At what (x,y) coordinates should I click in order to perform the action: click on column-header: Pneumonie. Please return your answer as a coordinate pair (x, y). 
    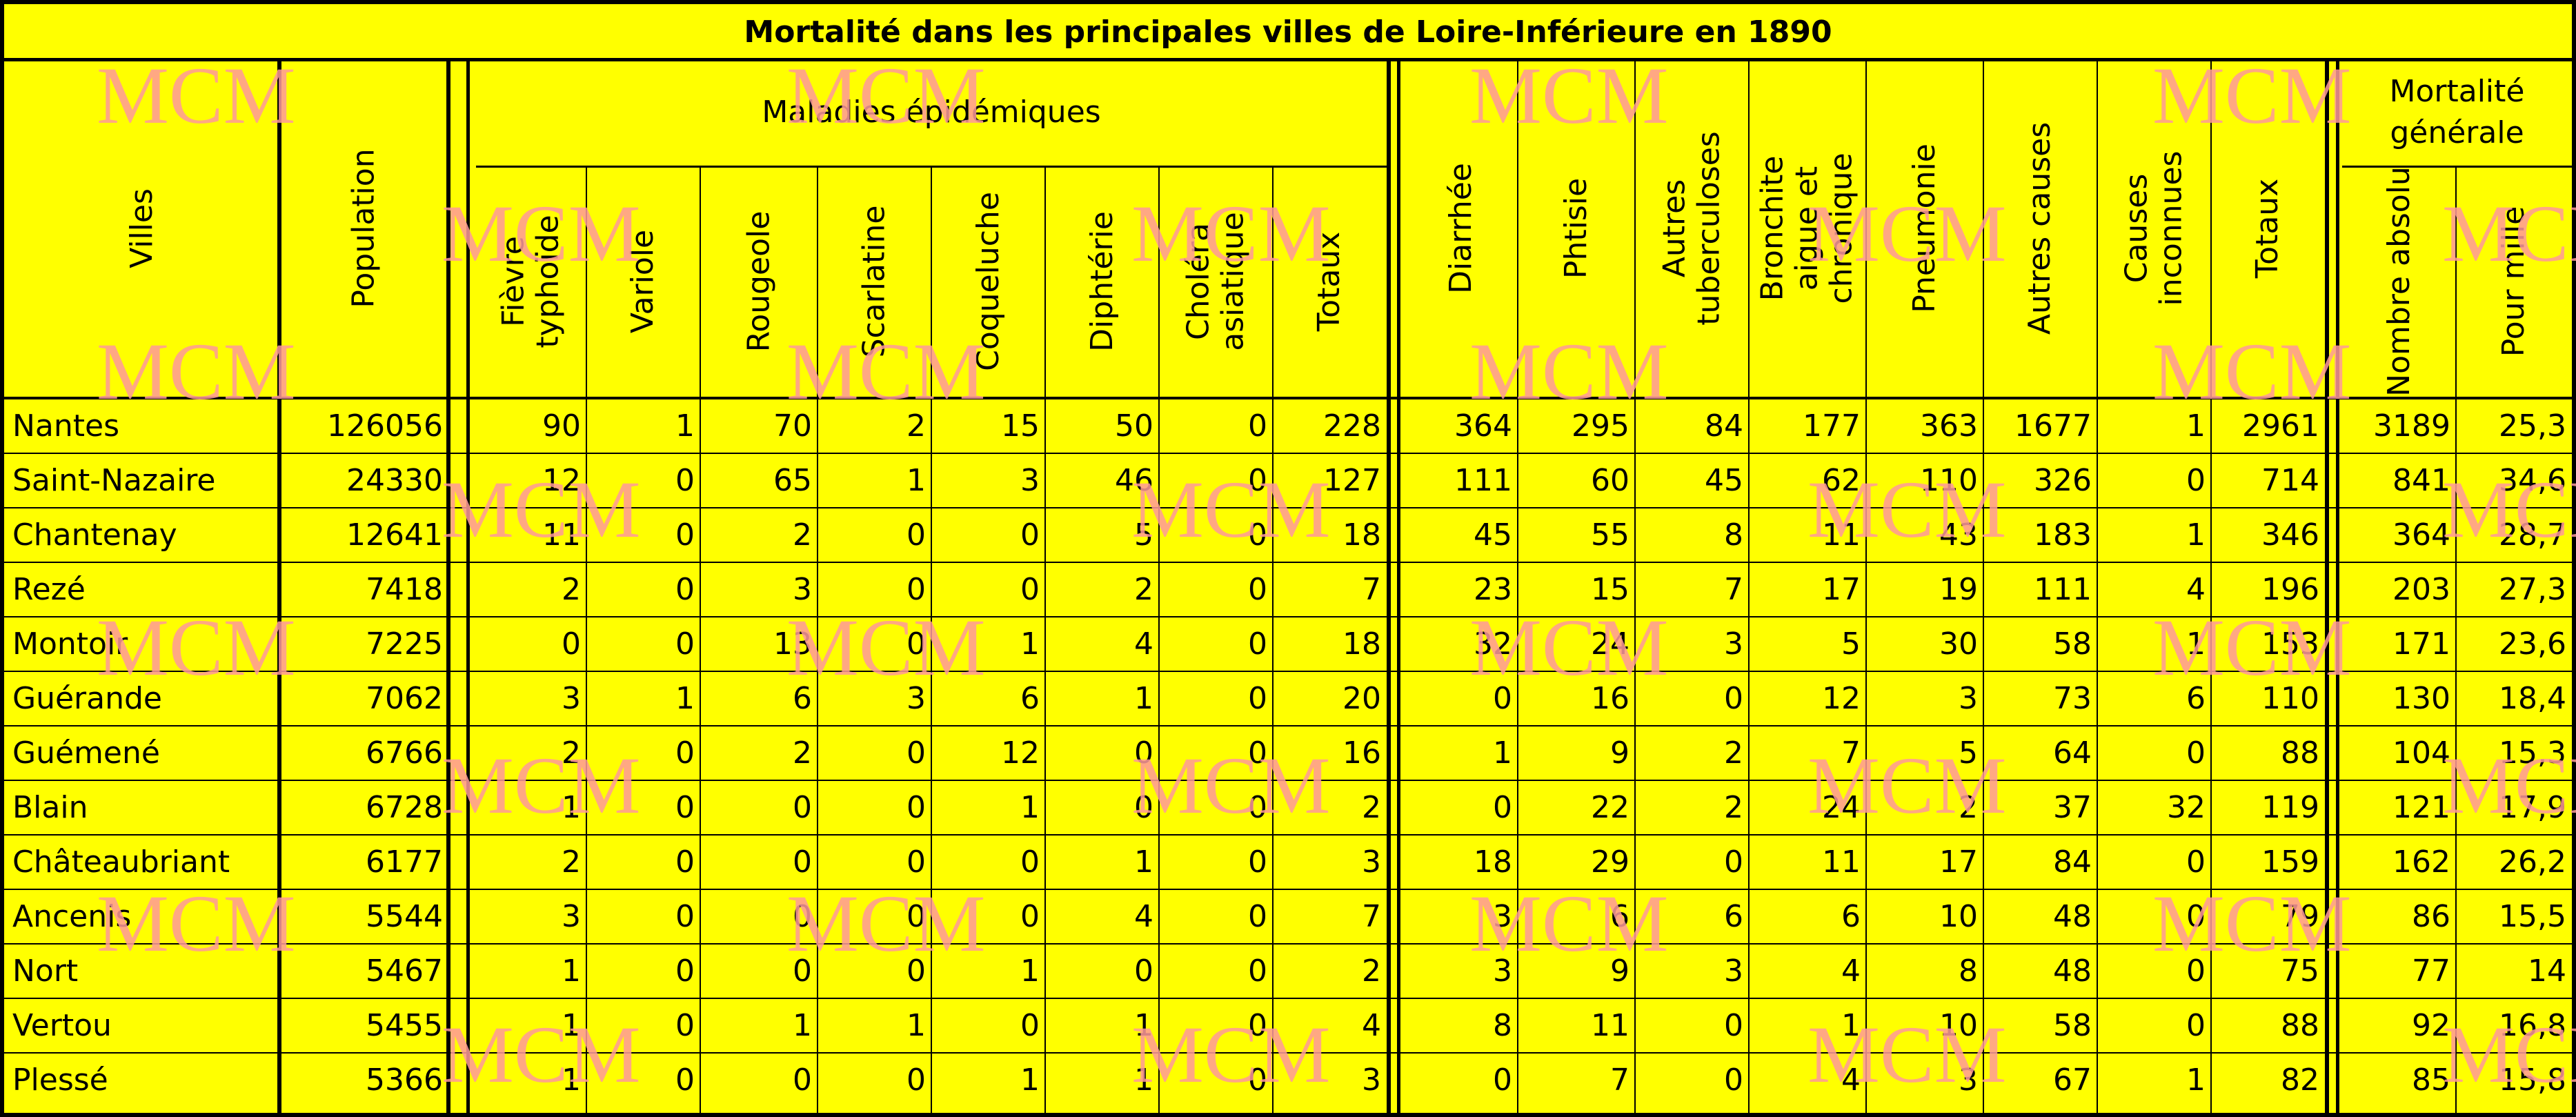
    Looking at the image, I should click on (1924, 228).